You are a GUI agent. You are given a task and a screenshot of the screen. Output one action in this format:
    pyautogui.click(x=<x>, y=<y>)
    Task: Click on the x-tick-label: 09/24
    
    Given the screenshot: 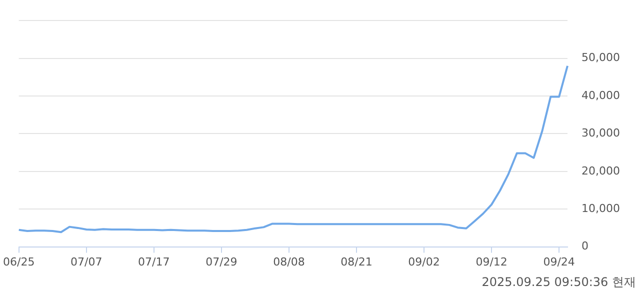 What is the action you would take?
    pyautogui.click(x=559, y=261)
    